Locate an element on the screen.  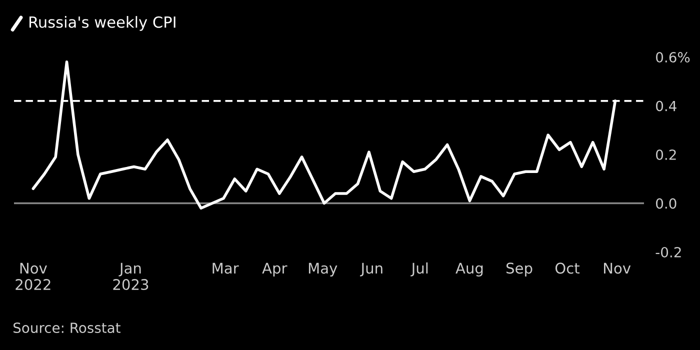
y-tick-label: 0.0 is located at coordinates (666, 203).